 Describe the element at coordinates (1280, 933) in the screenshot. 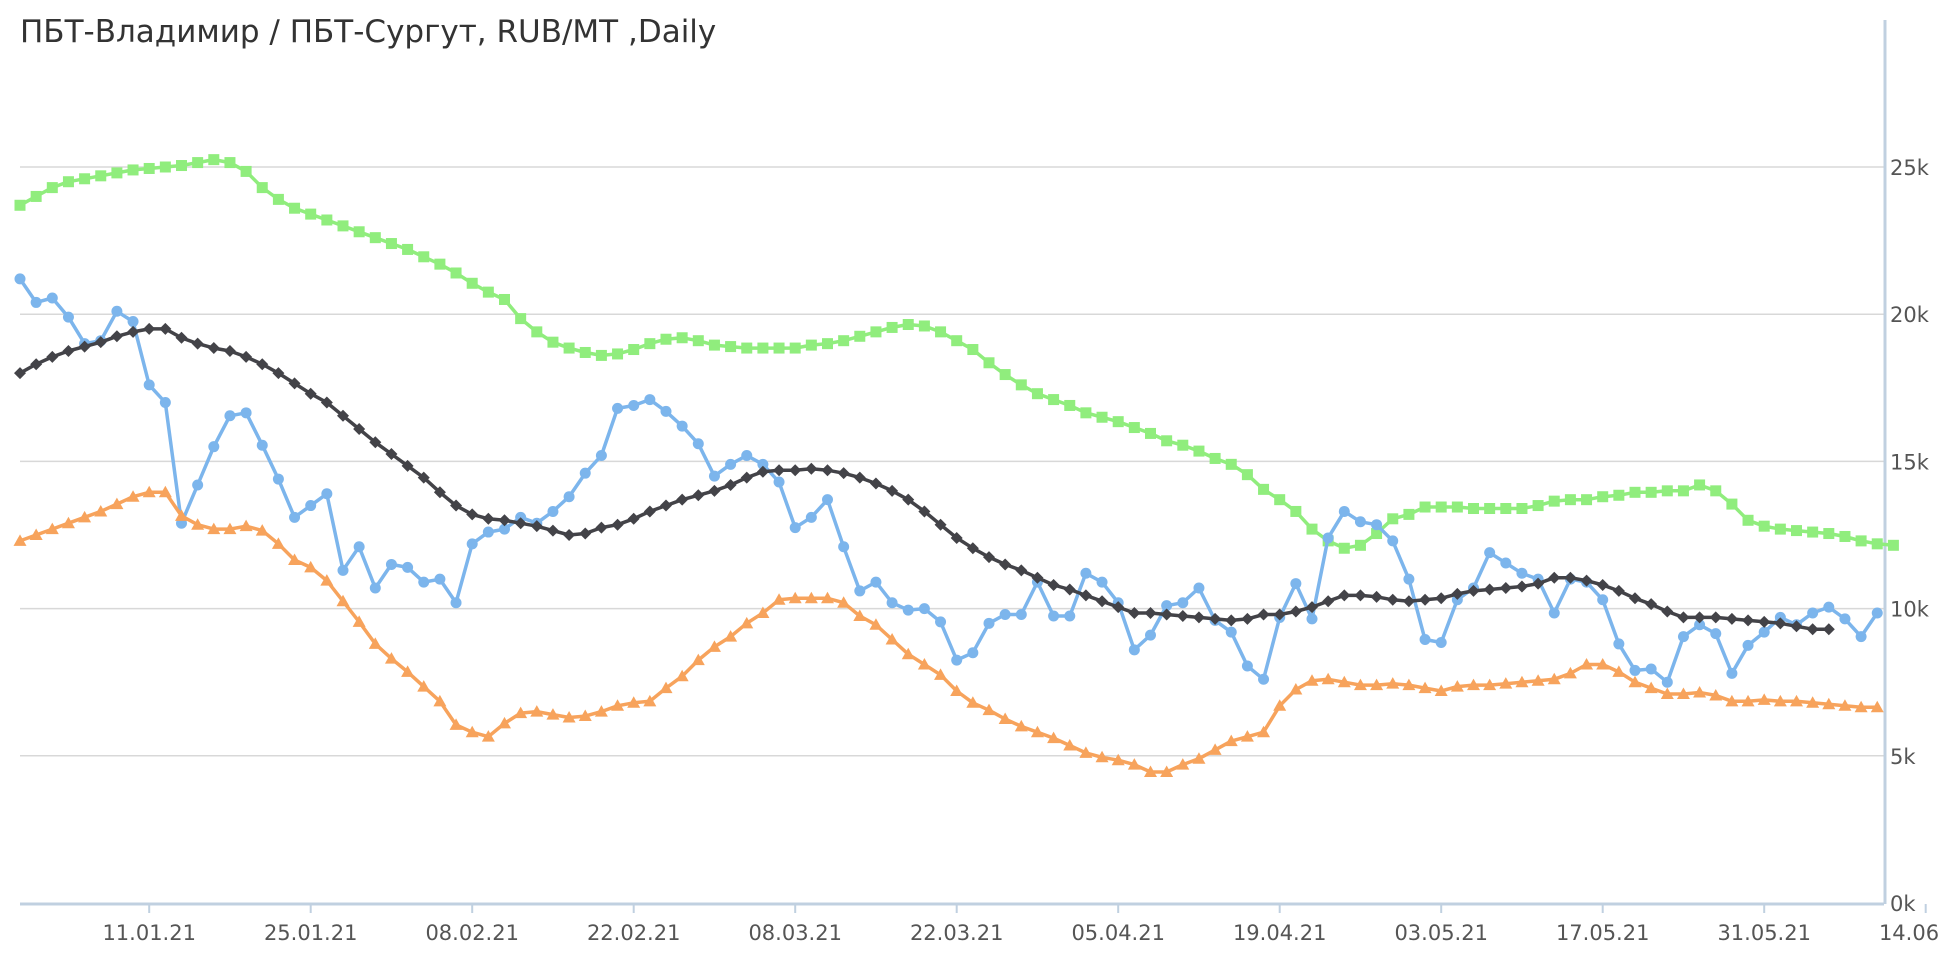

I see `x-tick-label: 19.04.21` at that location.